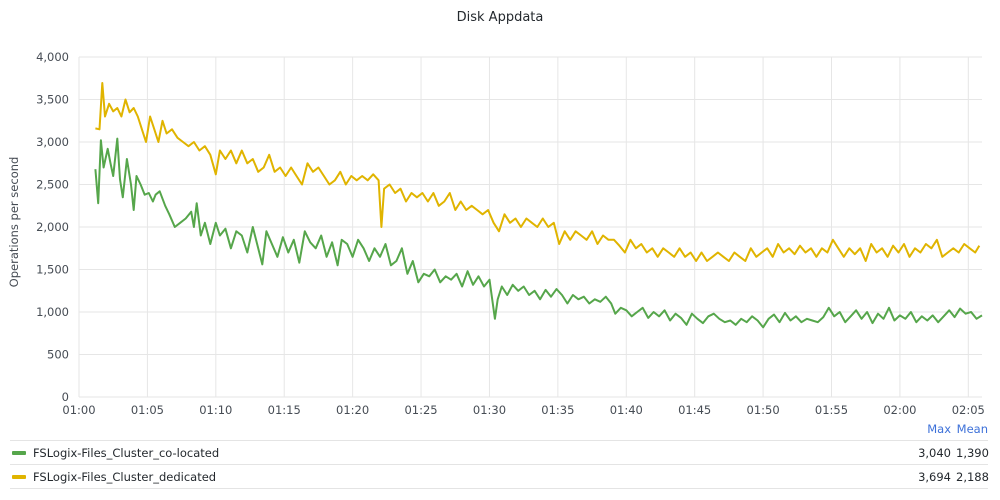 This screenshot has height=500, width=1000. I want to click on x-tick-label: 01:55, so click(831, 410).